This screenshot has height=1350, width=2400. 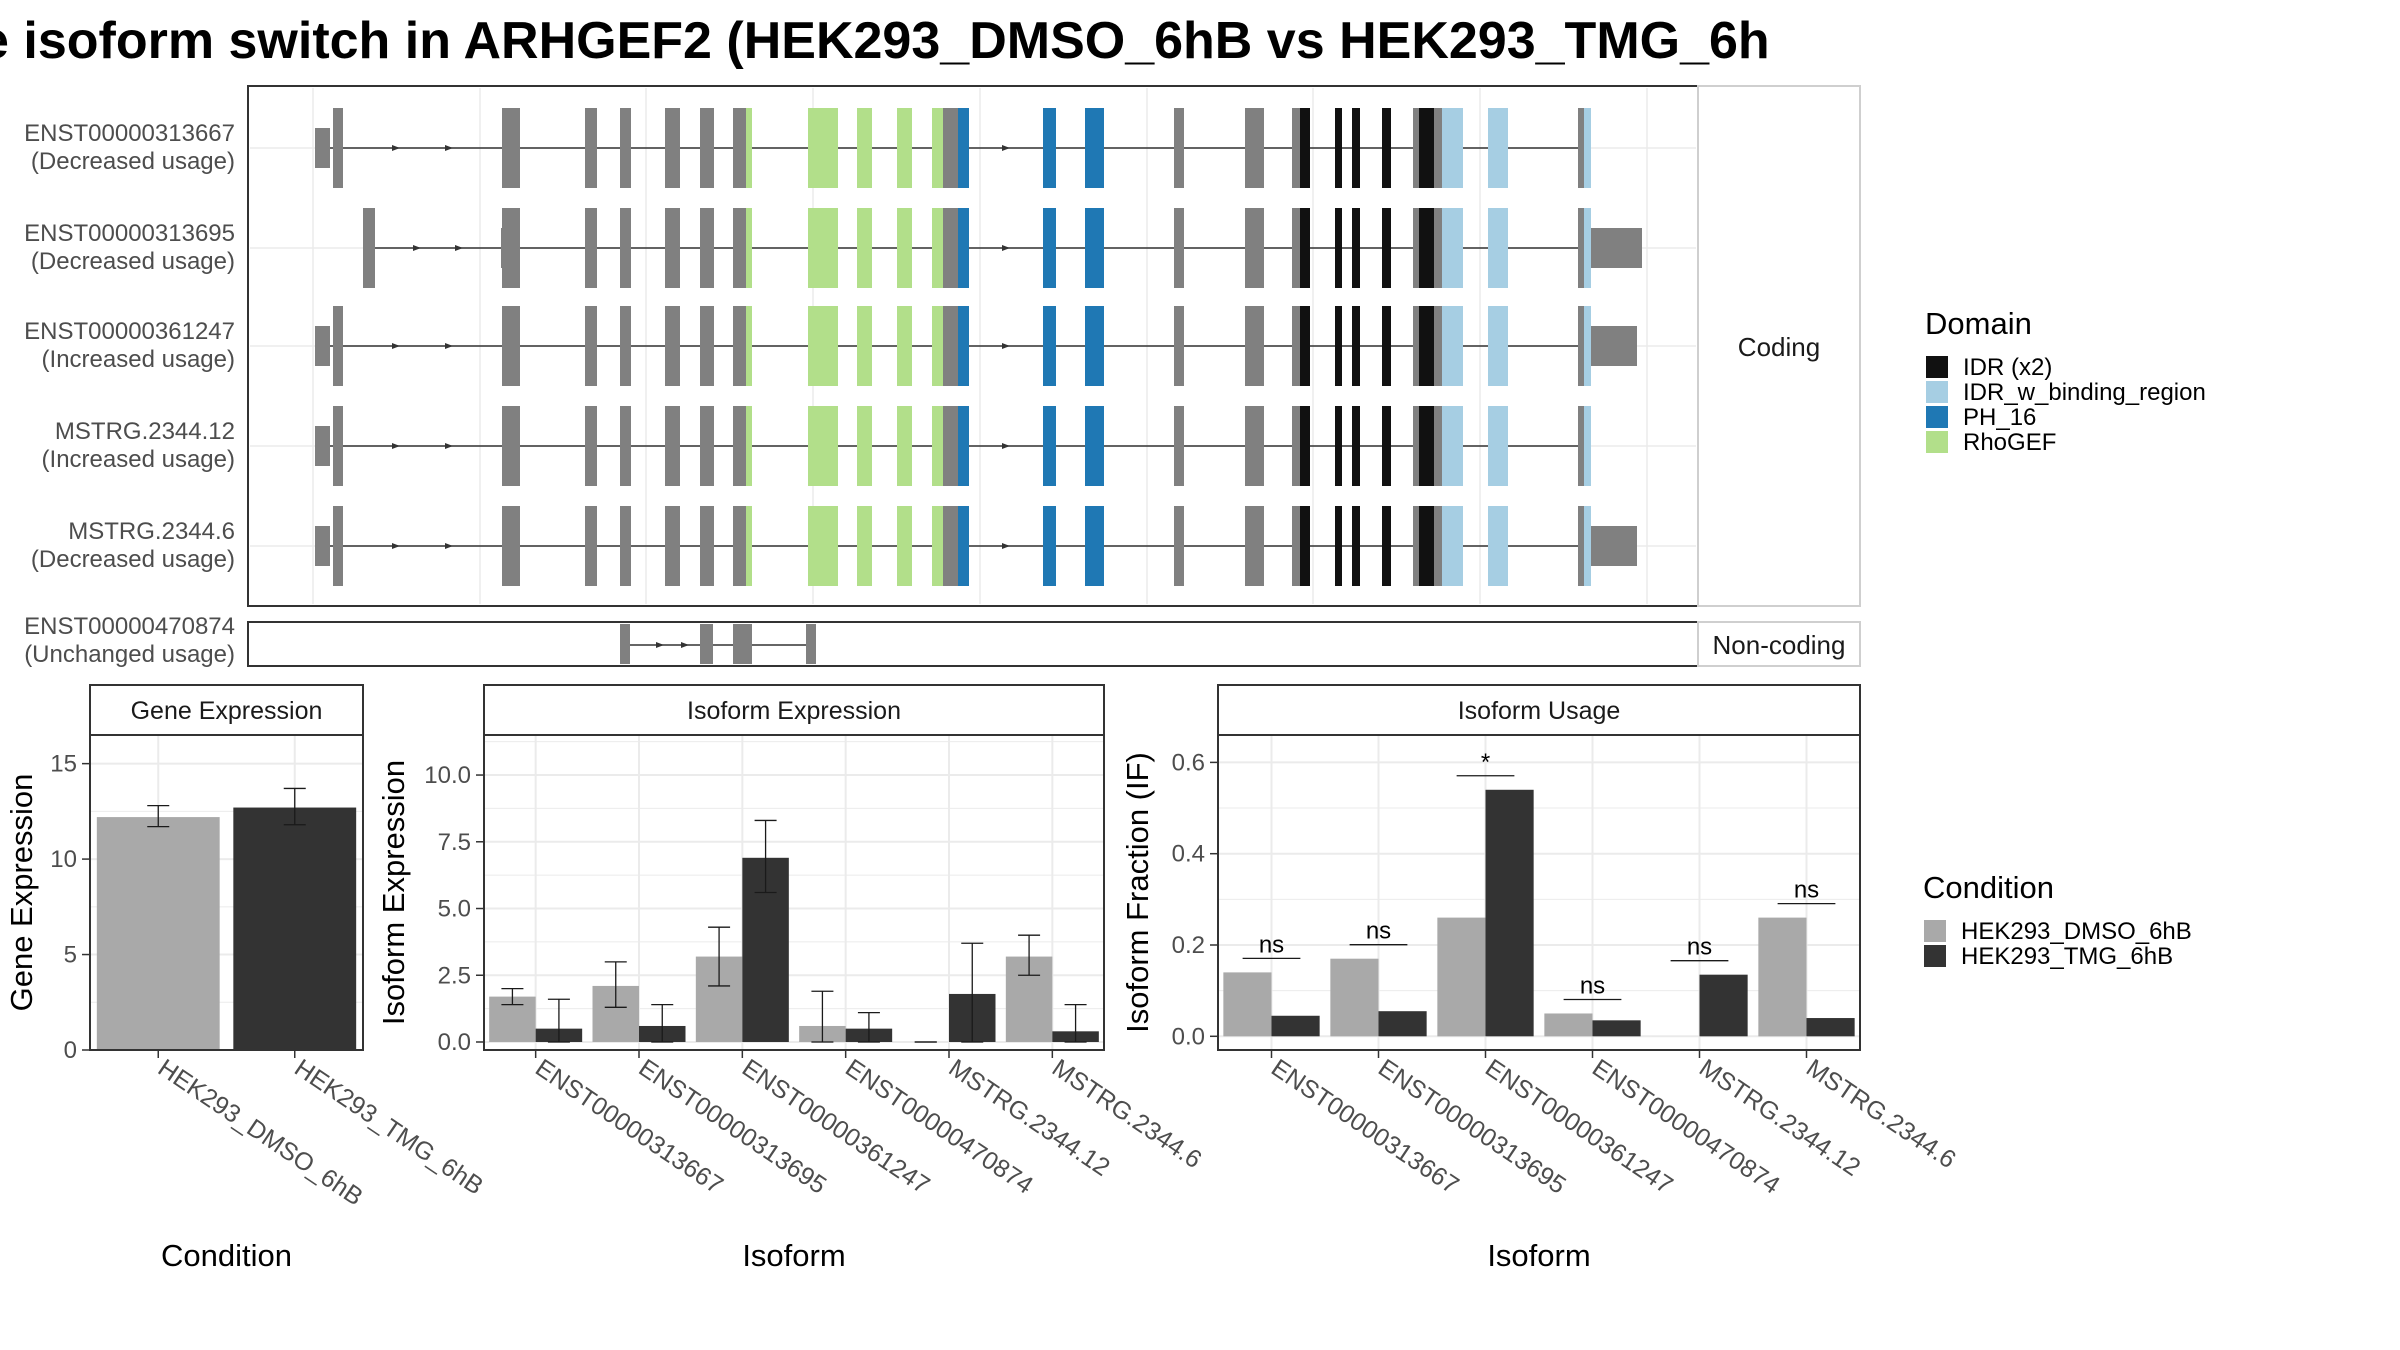 I want to click on plot-panel, so click(x=794, y=892).